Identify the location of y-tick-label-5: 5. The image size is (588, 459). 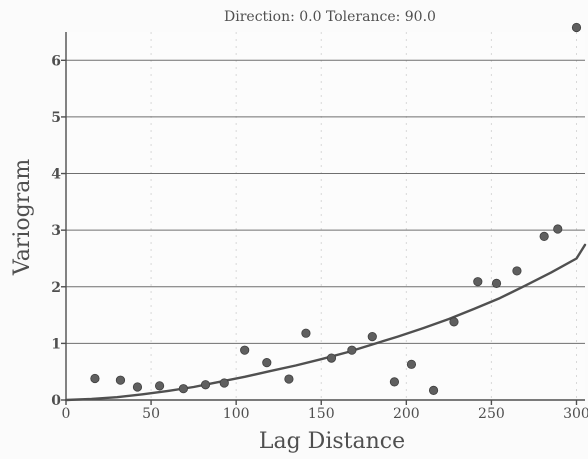
(56, 118).